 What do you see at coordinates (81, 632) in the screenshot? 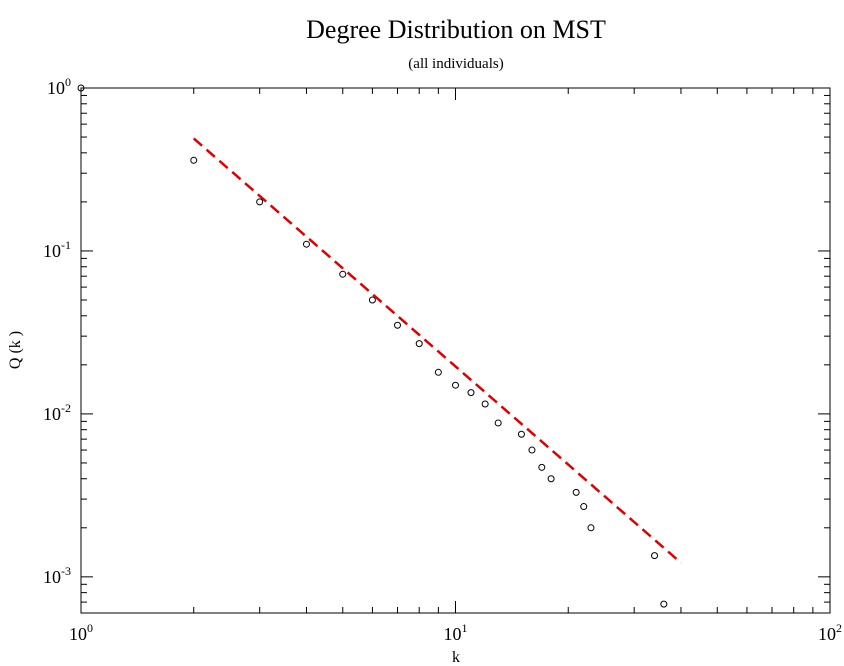
I see `x-tick-label: 10⁰` at bounding box center [81, 632].